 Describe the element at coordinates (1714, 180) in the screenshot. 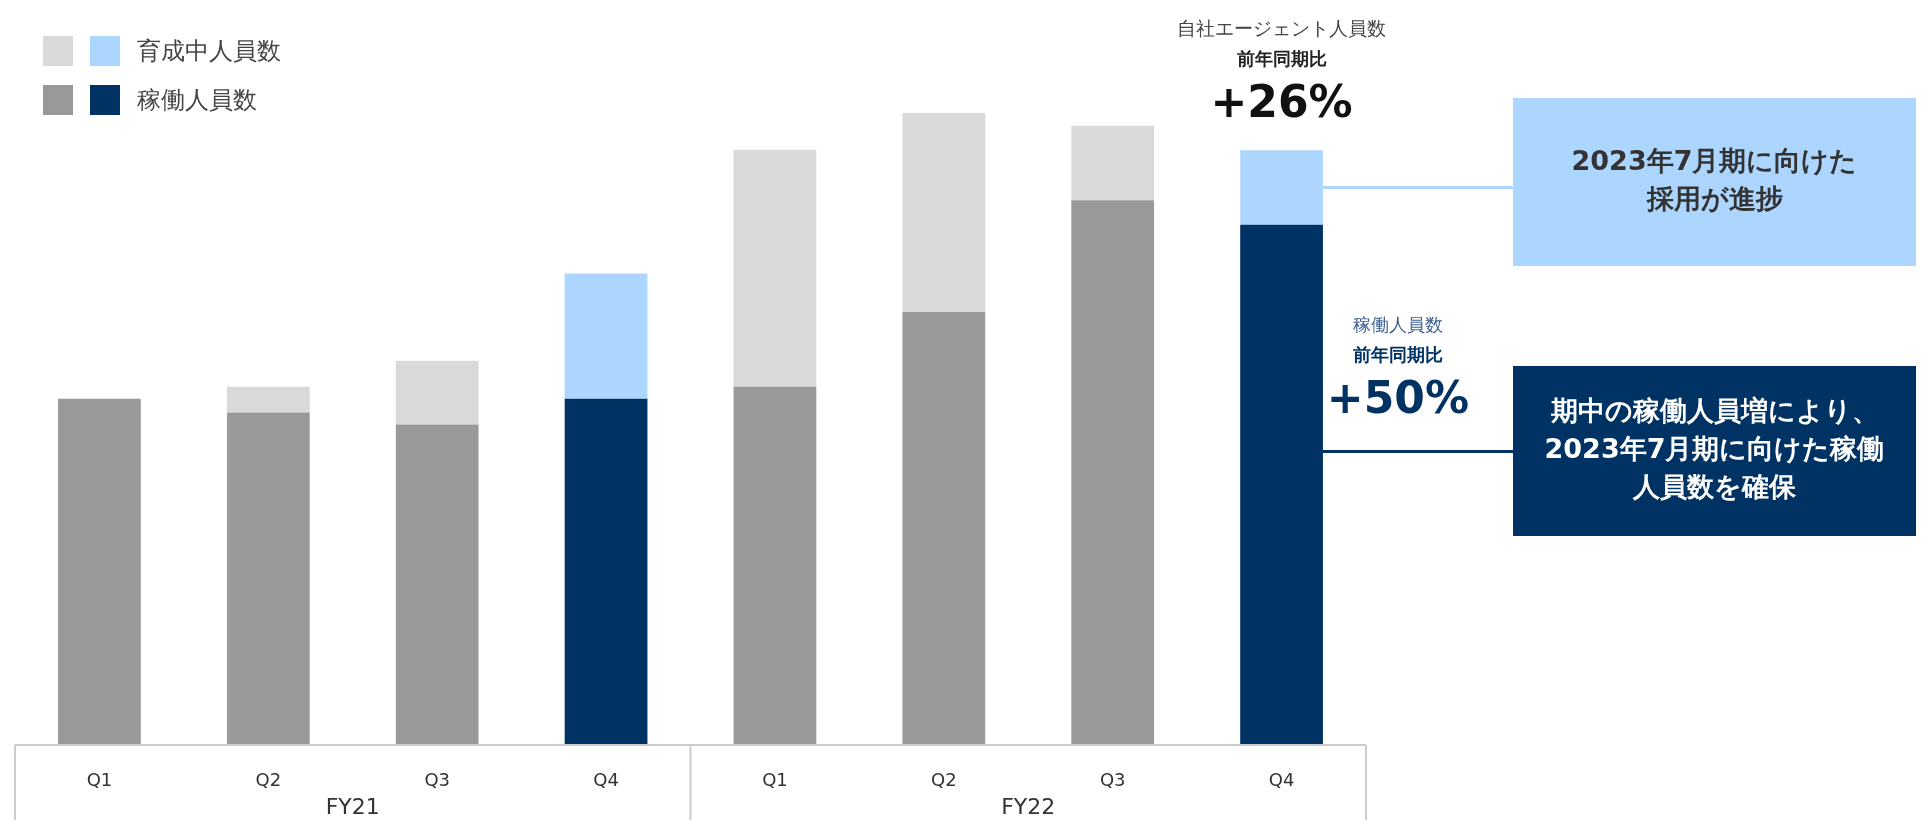

I see `text: 2023年7月期に向けた採用が進捗` at that location.